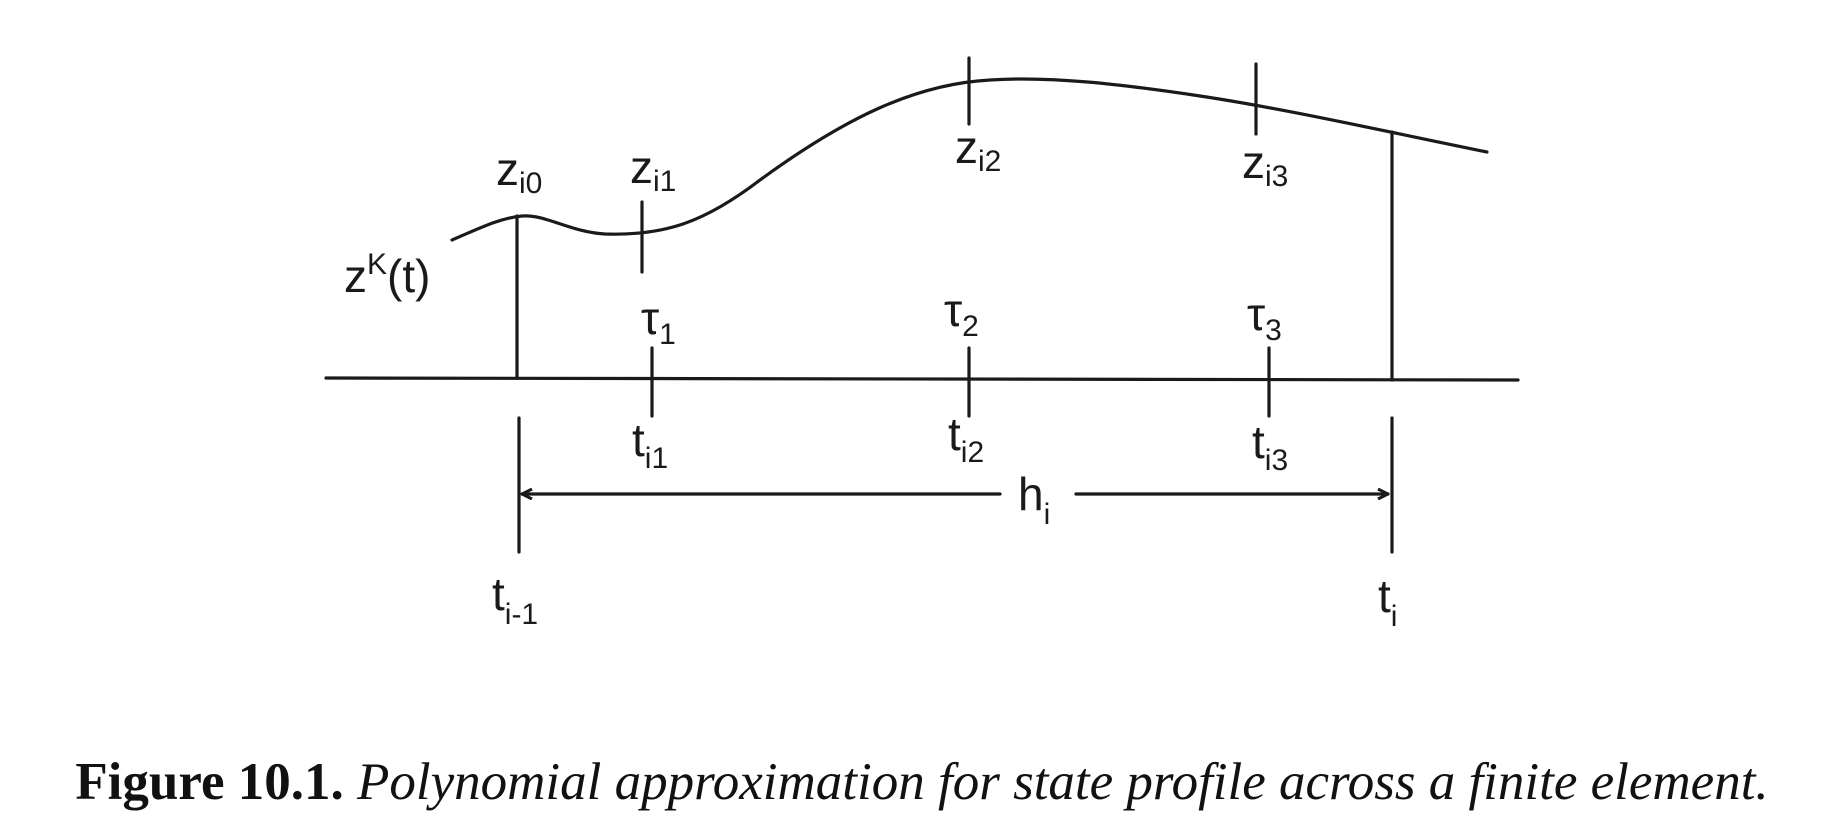 The image size is (1844, 834). Describe the element at coordinates (519, 171) in the screenshot. I see `z-i0-label: zi0` at that location.